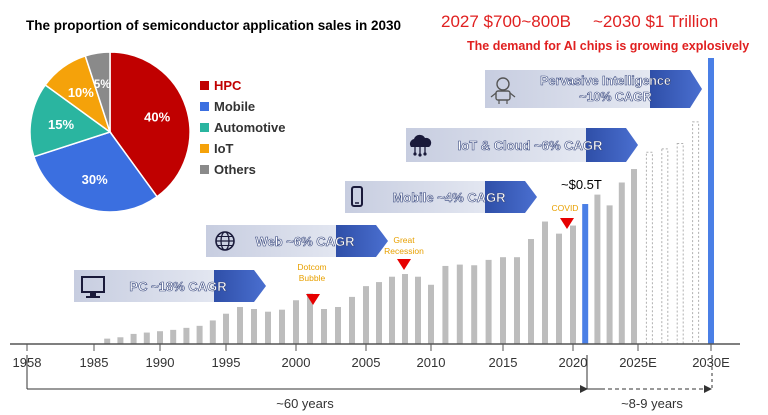  What do you see at coordinates (615, 97) in the screenshot?
I see `era-label2-robot: ~10% CAGR` at bounding box center [615, 97].